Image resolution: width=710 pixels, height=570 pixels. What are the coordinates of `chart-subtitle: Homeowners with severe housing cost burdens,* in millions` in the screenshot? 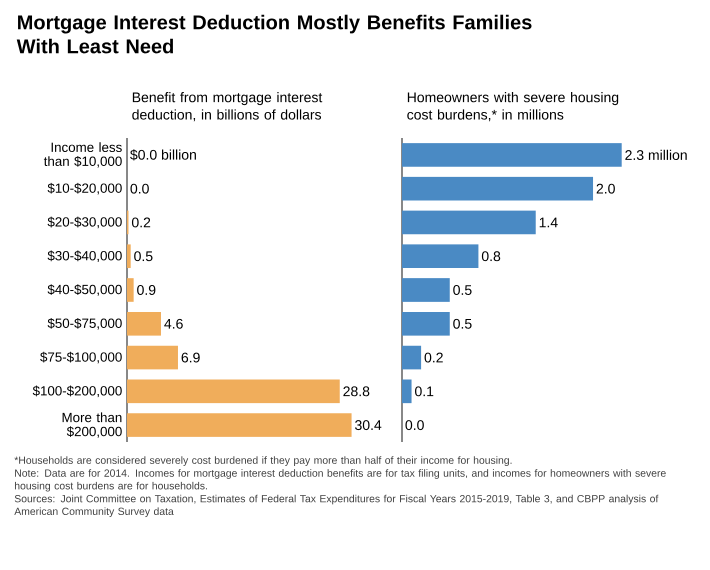 It's located at (512, 107).